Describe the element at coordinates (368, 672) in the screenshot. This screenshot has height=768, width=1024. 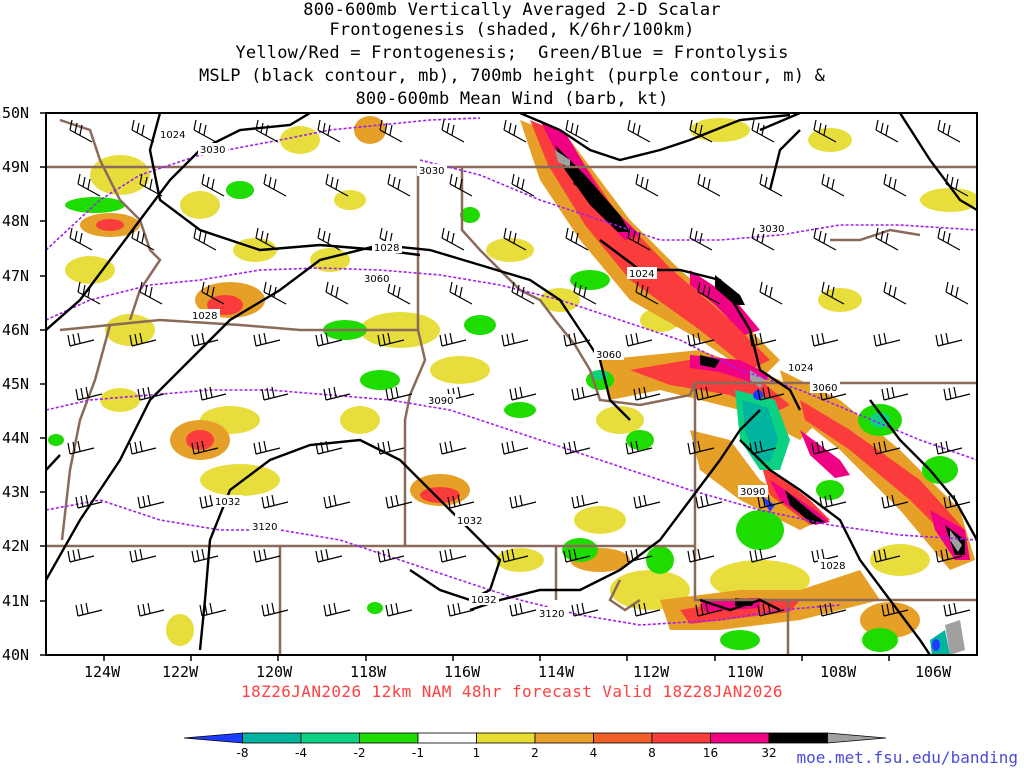
I see `lon-tick-label: 118W` at that location.